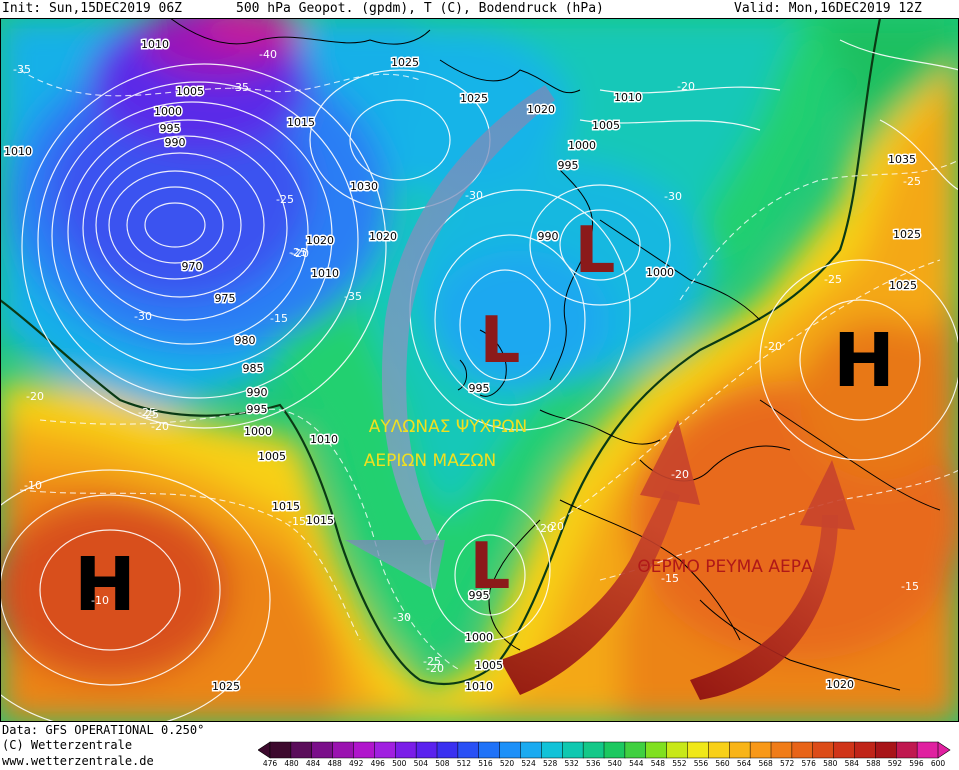 This screenshot has height=770, width=959. I want to click on colorbar-tick-label: 560, so click(722, 763).